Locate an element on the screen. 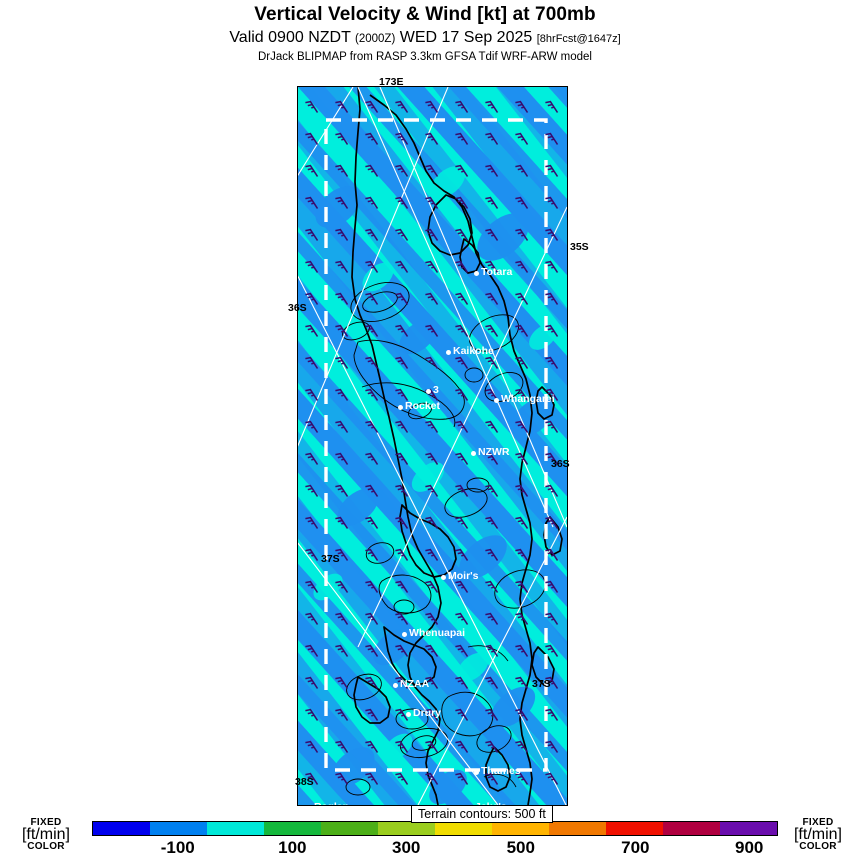  colorbar-legend: -100 100 300 500 700 900 is located at coordinates (425, 839).